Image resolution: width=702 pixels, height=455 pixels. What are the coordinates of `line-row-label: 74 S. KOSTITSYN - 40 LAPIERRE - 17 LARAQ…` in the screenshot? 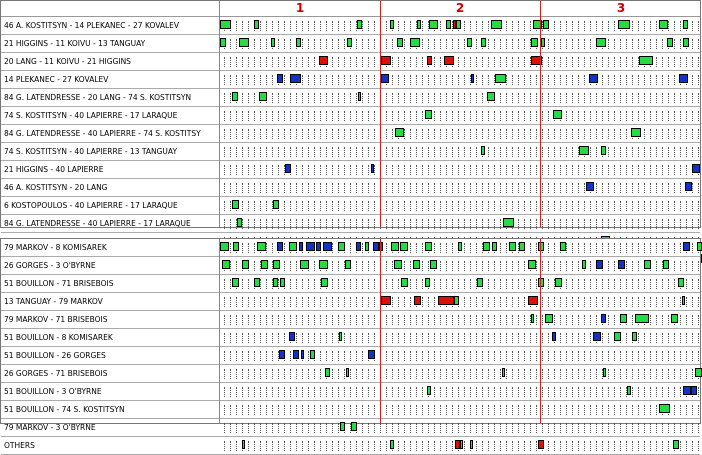 It's located at (91, 115).